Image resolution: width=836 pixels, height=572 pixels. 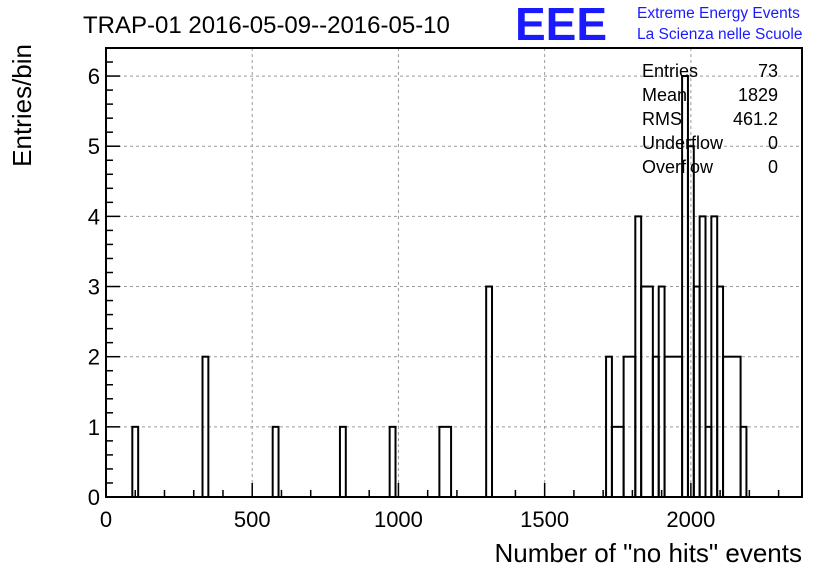 What do you see at coordinates (683, 143) in the screenshot?
I see `stat-label: Underflow` at bounding box center [683, 143].